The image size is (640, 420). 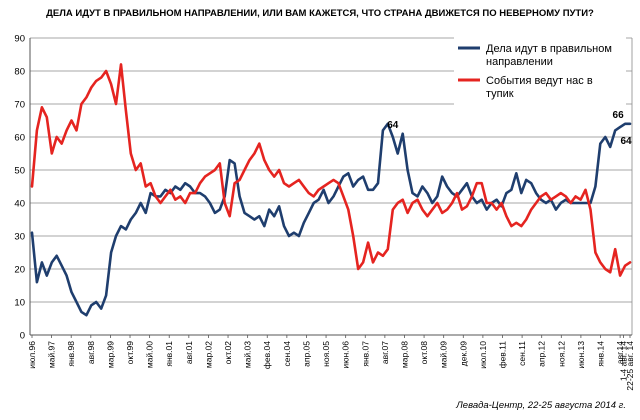 I want to click on y-tick-label: 50, so click(x=19, y=171).